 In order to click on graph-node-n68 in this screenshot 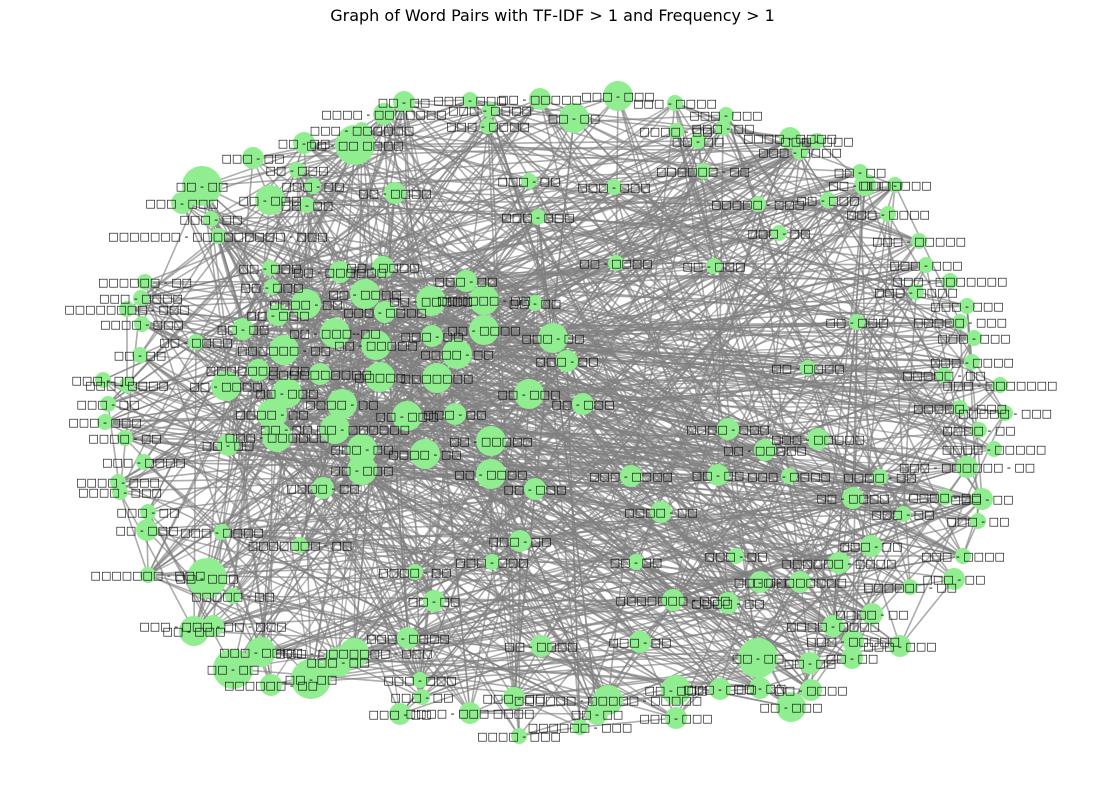, I will do `click(432, 336)`.